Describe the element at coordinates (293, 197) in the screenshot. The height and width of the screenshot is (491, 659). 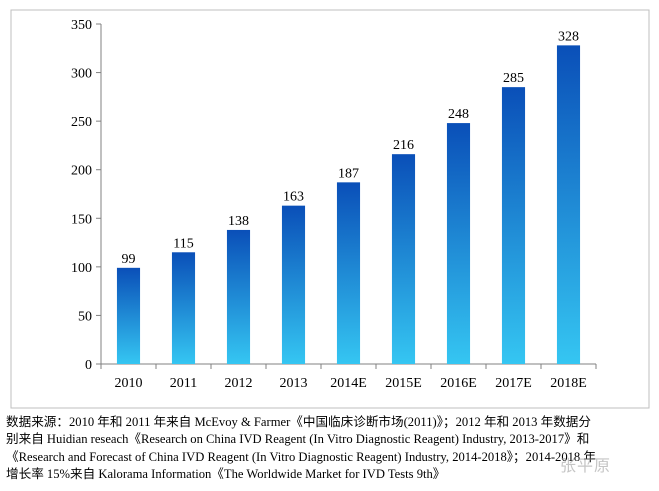
I see `data-label: 163` at that location.